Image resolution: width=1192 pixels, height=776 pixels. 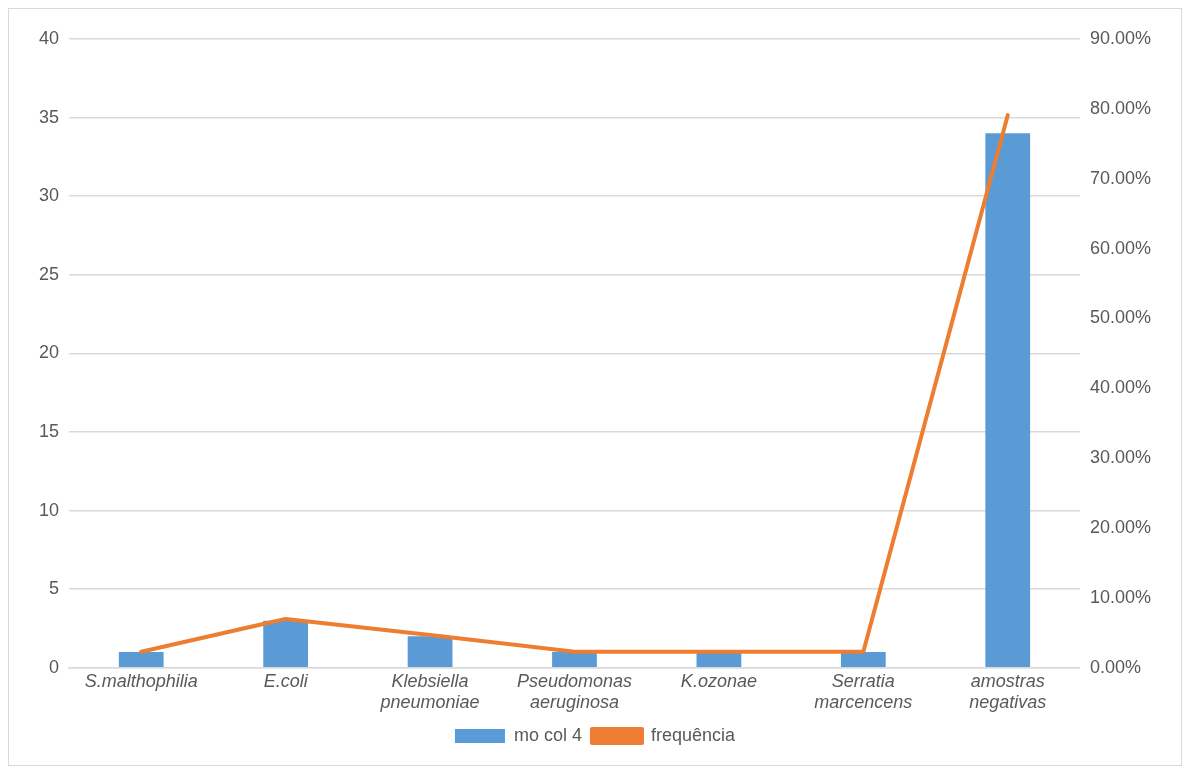 I want to click on x-tick-label: amostras negativas, so click(x=1008, y=691).